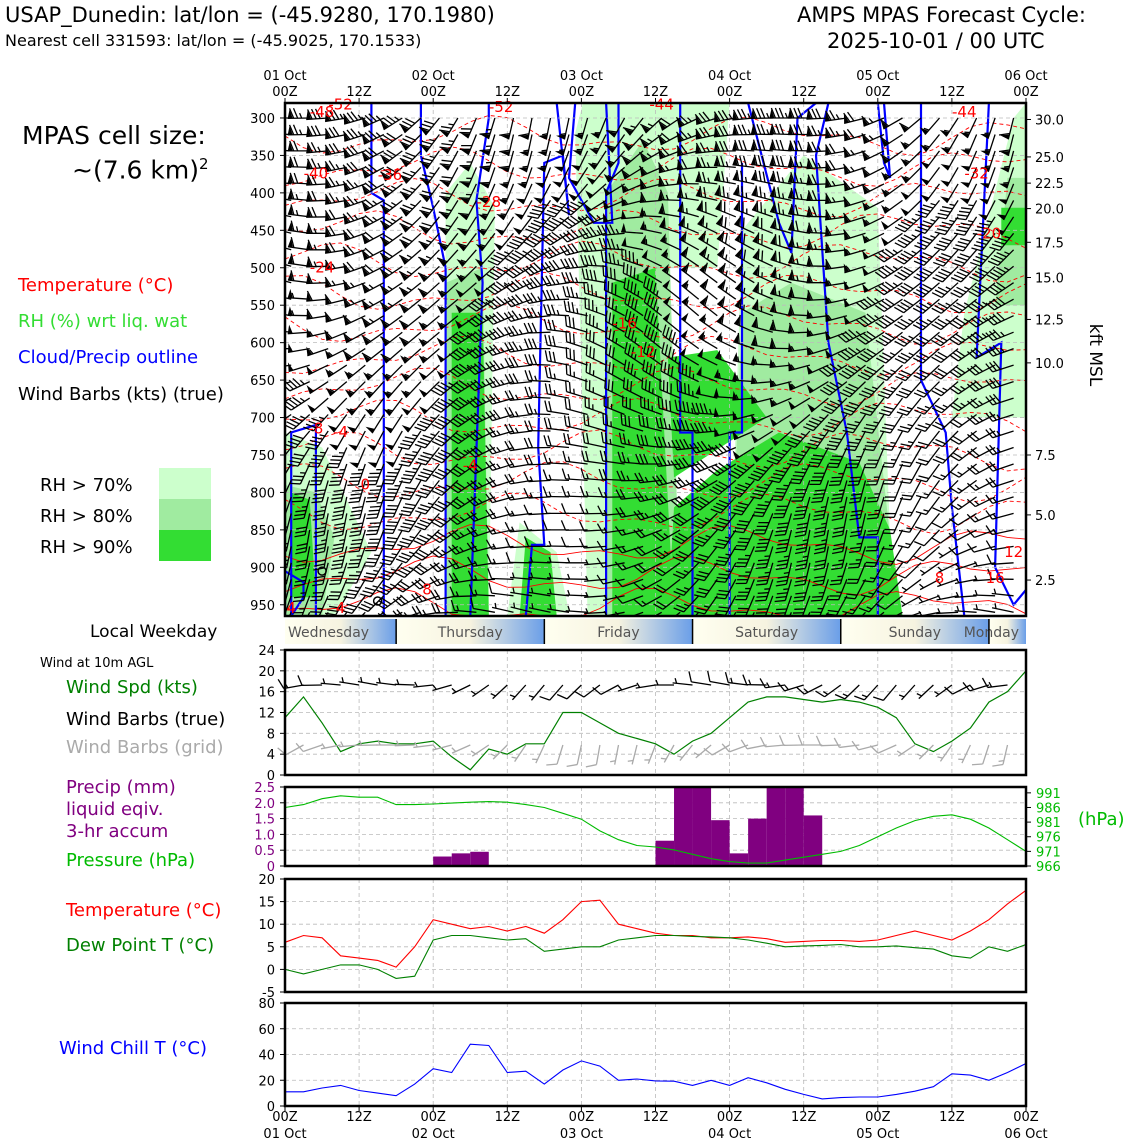 This screenshot has width=1140, height=1140. Describe the element at coordinates (317, 334) in the screenshot. I see `barb-7-586-staff` at that location.